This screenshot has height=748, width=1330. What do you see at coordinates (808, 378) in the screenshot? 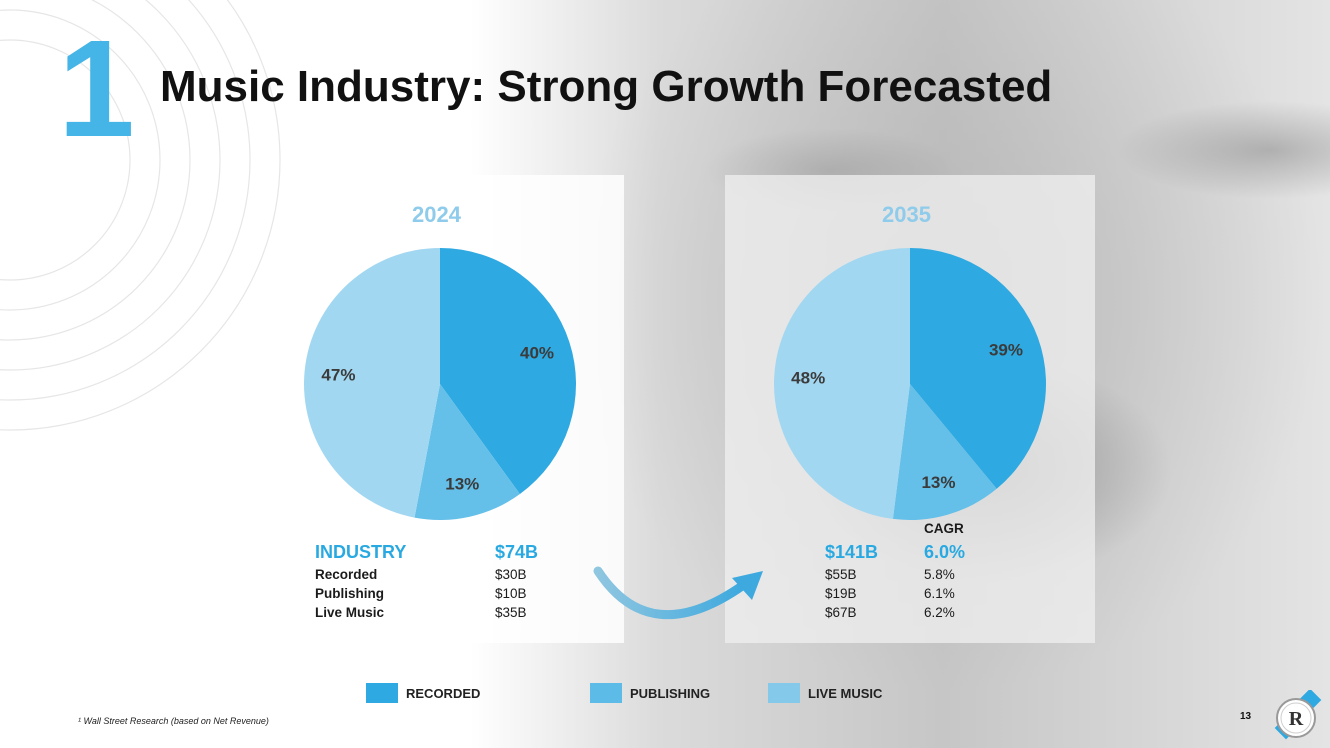
I see `pie-label-live-music: 48%` at bounding box center [808, 378].